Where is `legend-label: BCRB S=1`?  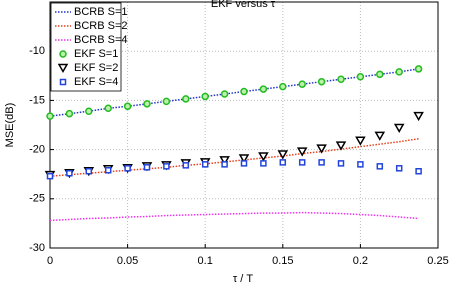 legend-label: BCRB S=1 is located at coordinates (101, 12).